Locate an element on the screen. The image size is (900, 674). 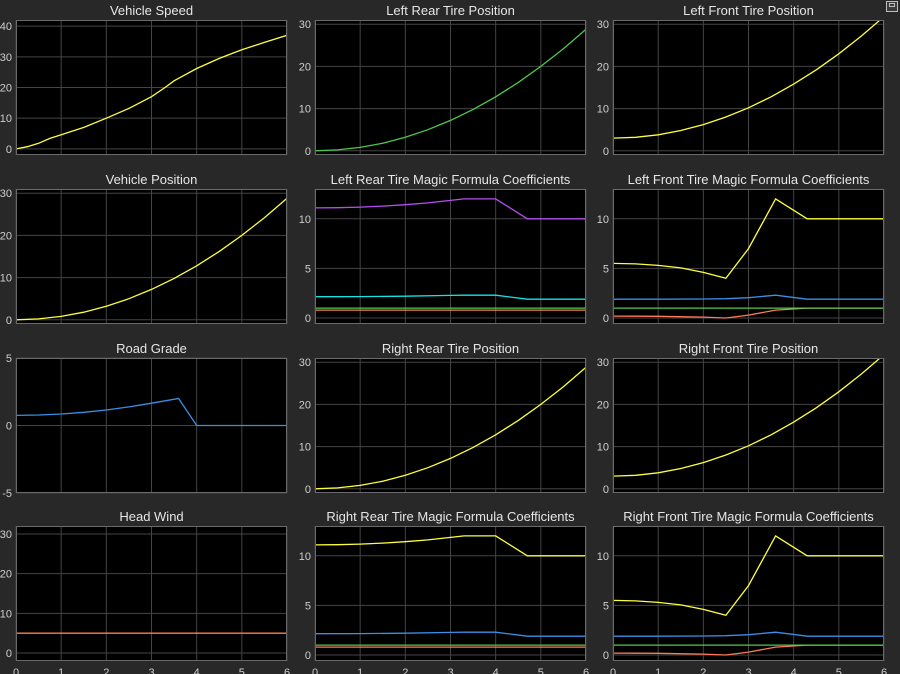
plot-title: Left Front Tire Position is located at coordinates (748, 10).